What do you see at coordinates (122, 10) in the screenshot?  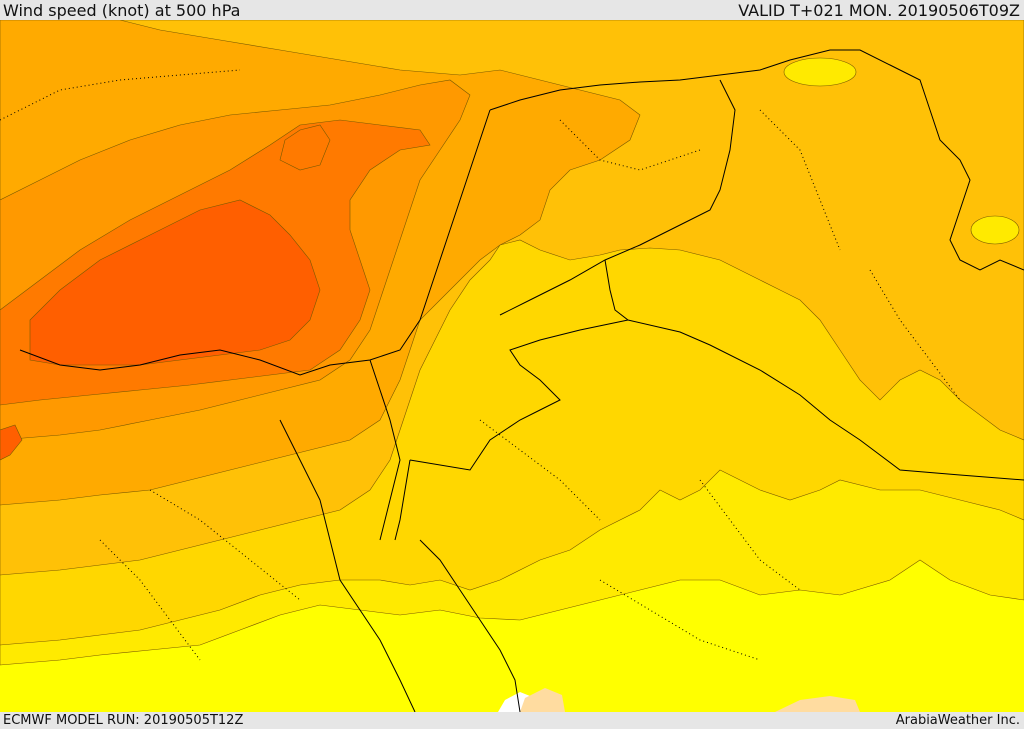 I see `map-title: Wind speed (knot) at 500 hPa` at bounding box center [122, 10].